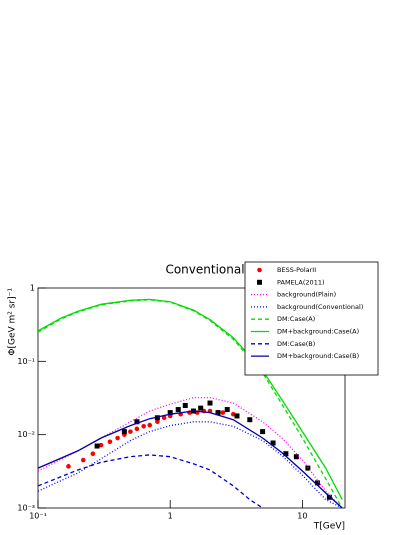 This screenshot has width=413, height=535. I want to click on x-axis-title: T[GeV], so click(329, 527).